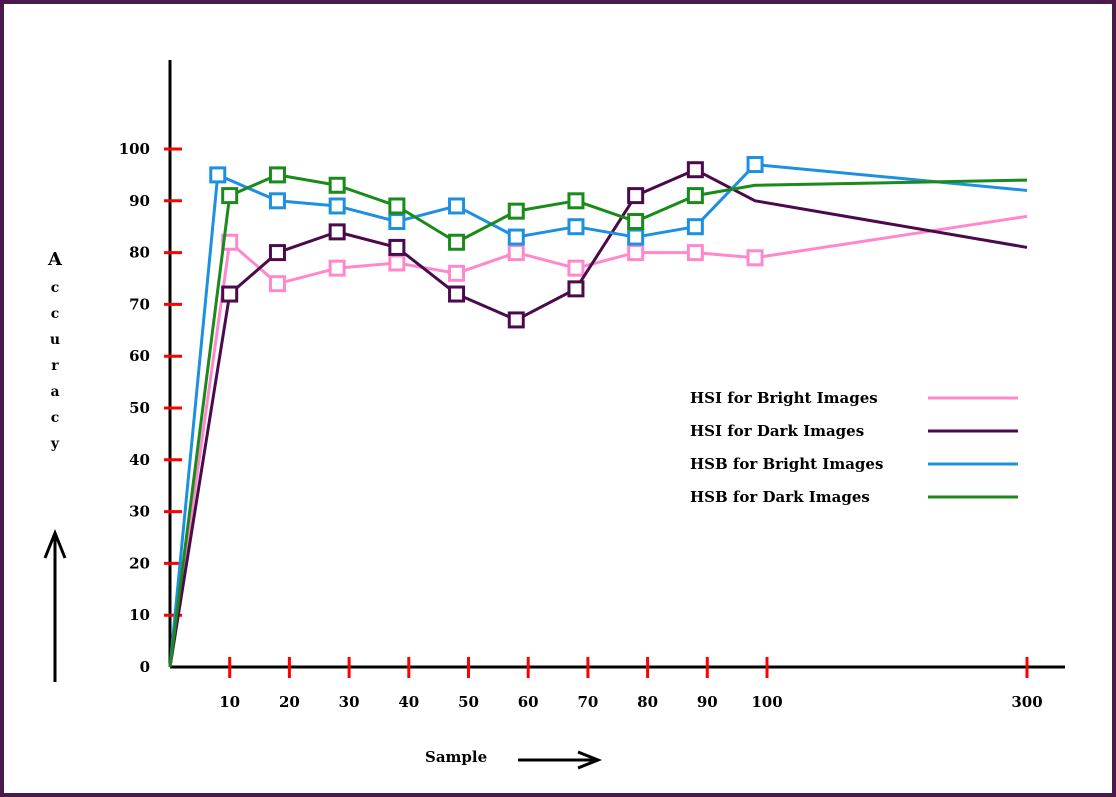 This screenshot has height=797, width=1116. Describe the element at coordinates (55, 605) in the screenshot. I see `y-axis-arrow` at that location.